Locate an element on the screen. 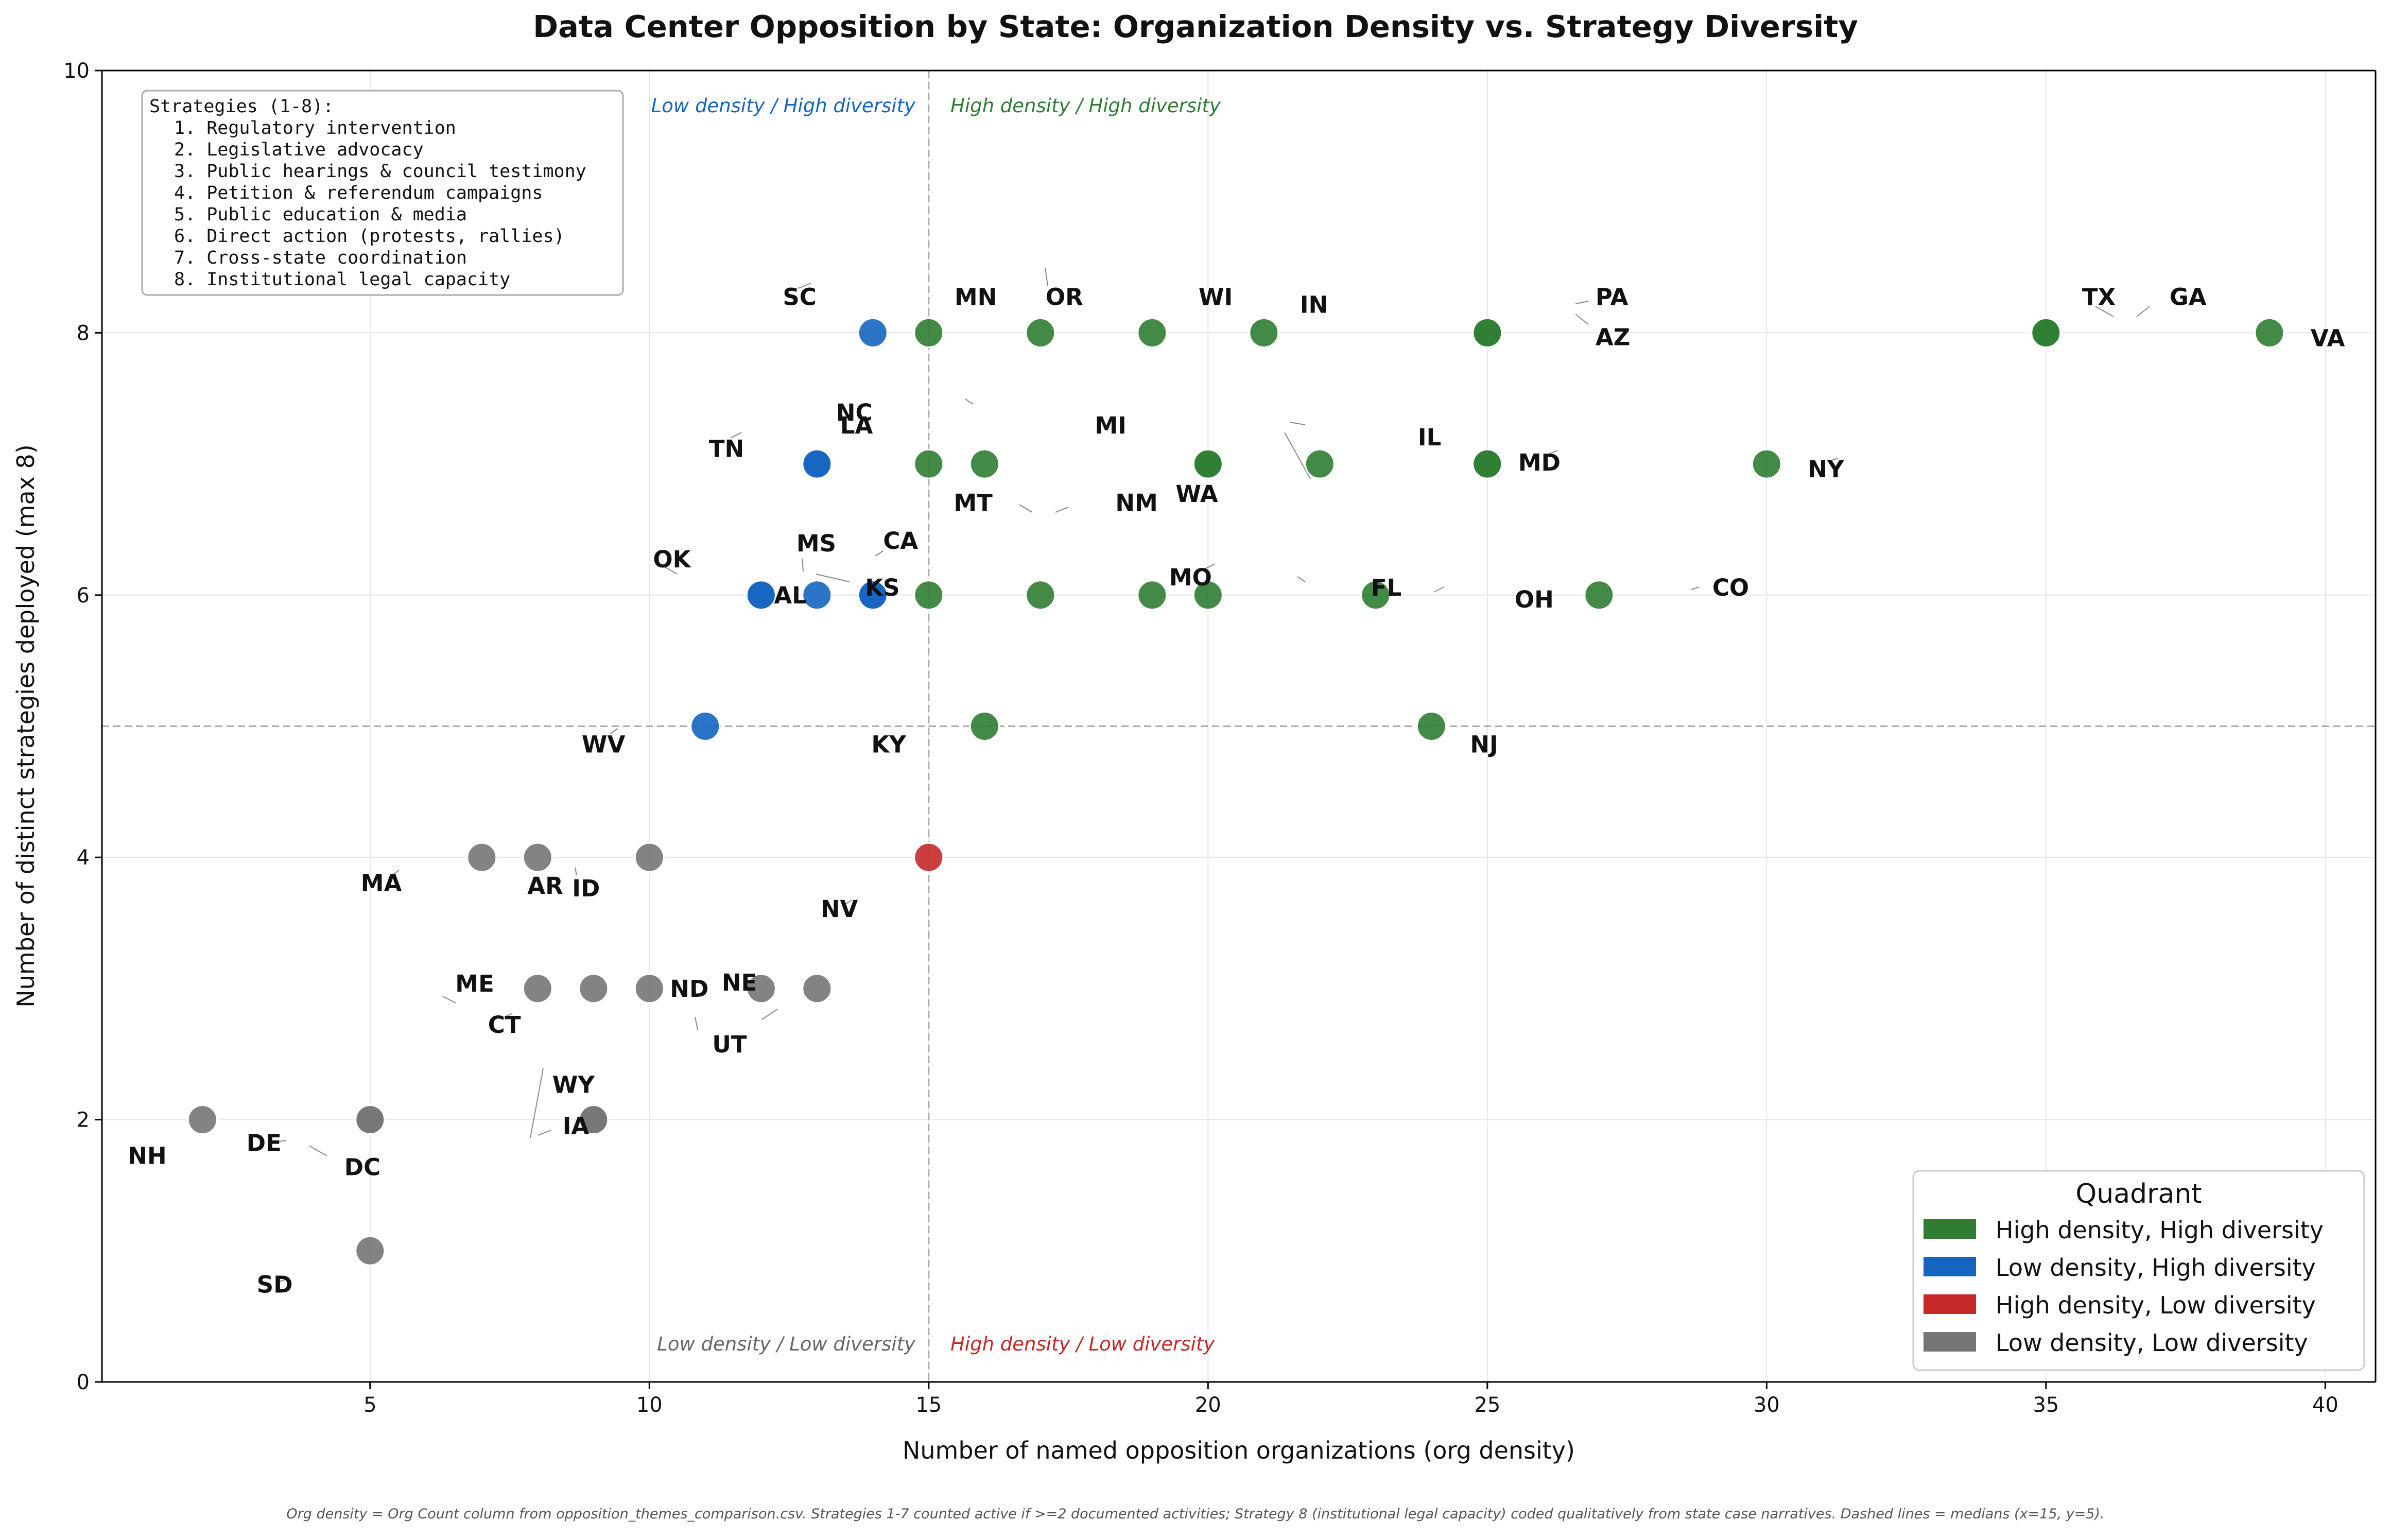  state-label: NH is located at coordinates (147, 1156).